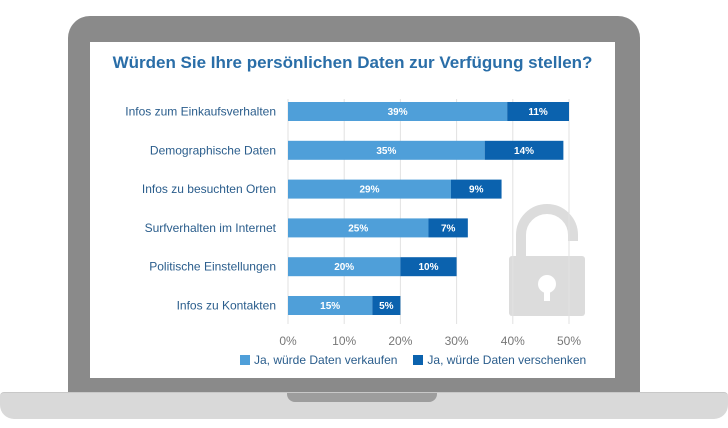  I want to click on bar-value-label: 7%, so click(448, 228).